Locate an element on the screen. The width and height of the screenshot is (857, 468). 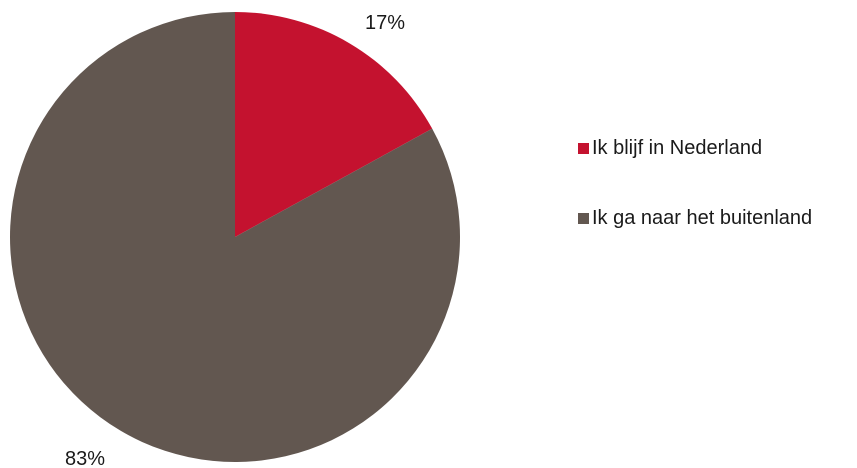
legend-swatch-blijf is located at coordinates (583, 148).